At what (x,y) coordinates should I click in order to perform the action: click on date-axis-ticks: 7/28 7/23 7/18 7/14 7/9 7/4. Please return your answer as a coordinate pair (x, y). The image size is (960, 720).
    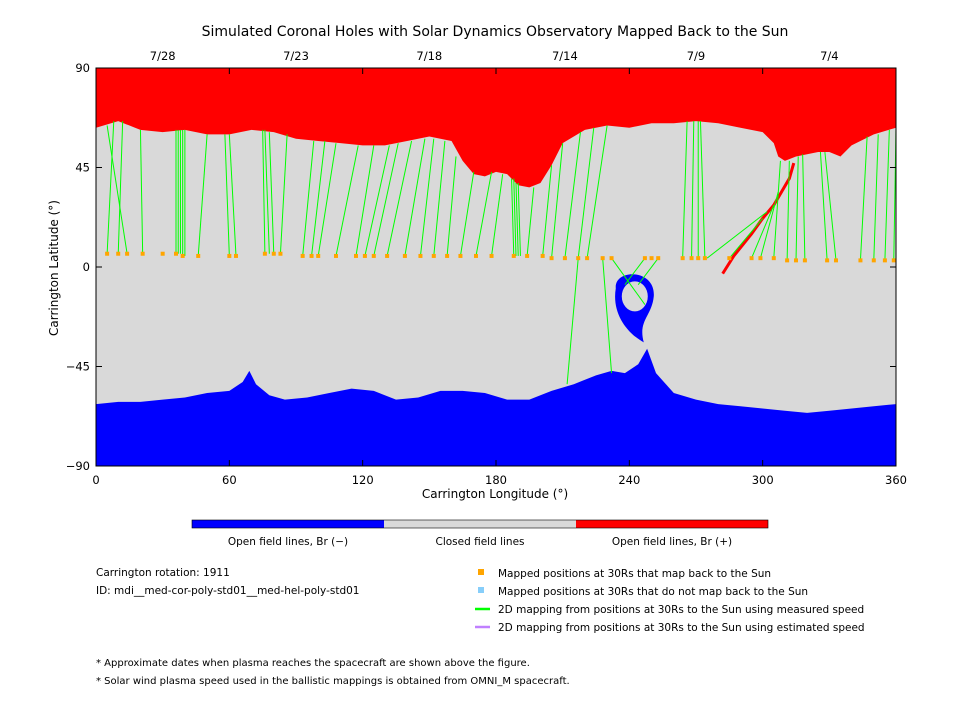
    Looking at the image, I should click on (494, 56).